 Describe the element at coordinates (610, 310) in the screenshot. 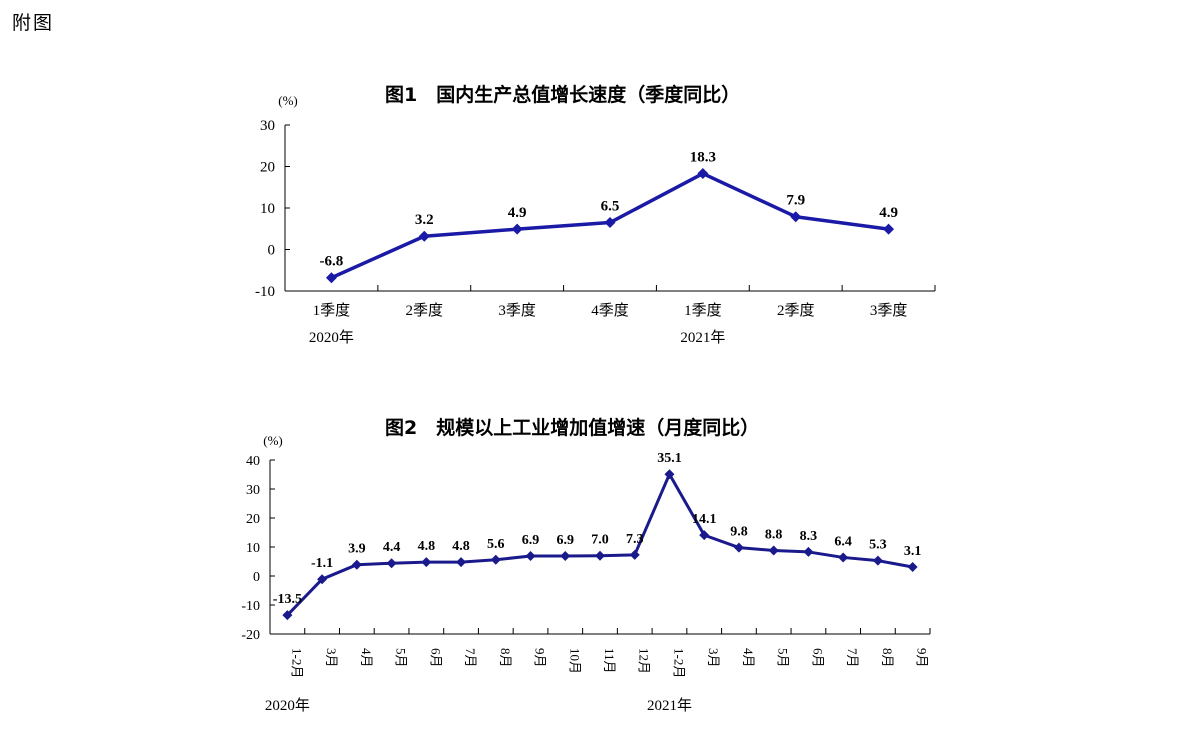

I see `x-tick-label: 4季度` at that location.